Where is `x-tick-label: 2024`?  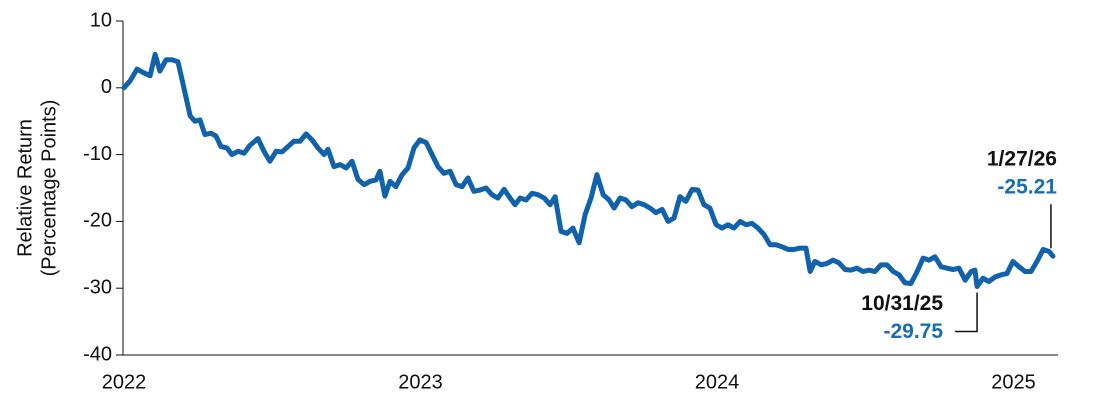
x-tick-label: 2024 is located at coordinates (717, 382).